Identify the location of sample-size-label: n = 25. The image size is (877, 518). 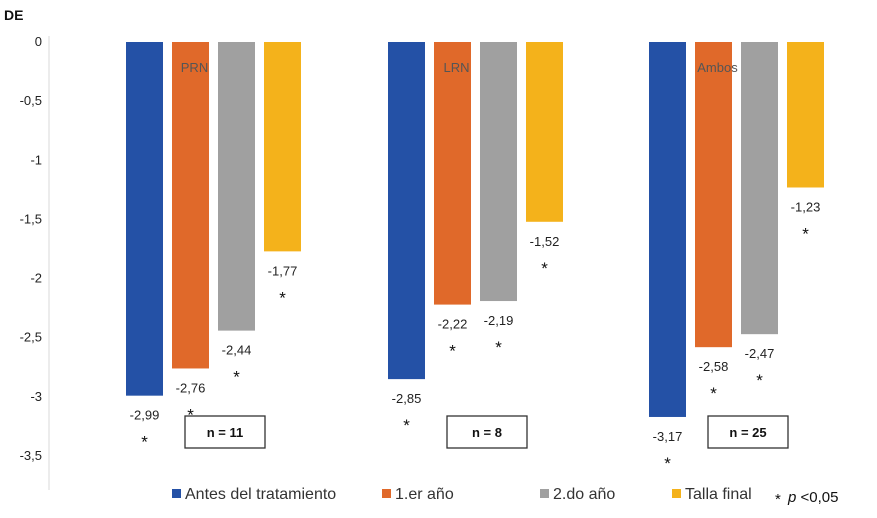
(747, 432).